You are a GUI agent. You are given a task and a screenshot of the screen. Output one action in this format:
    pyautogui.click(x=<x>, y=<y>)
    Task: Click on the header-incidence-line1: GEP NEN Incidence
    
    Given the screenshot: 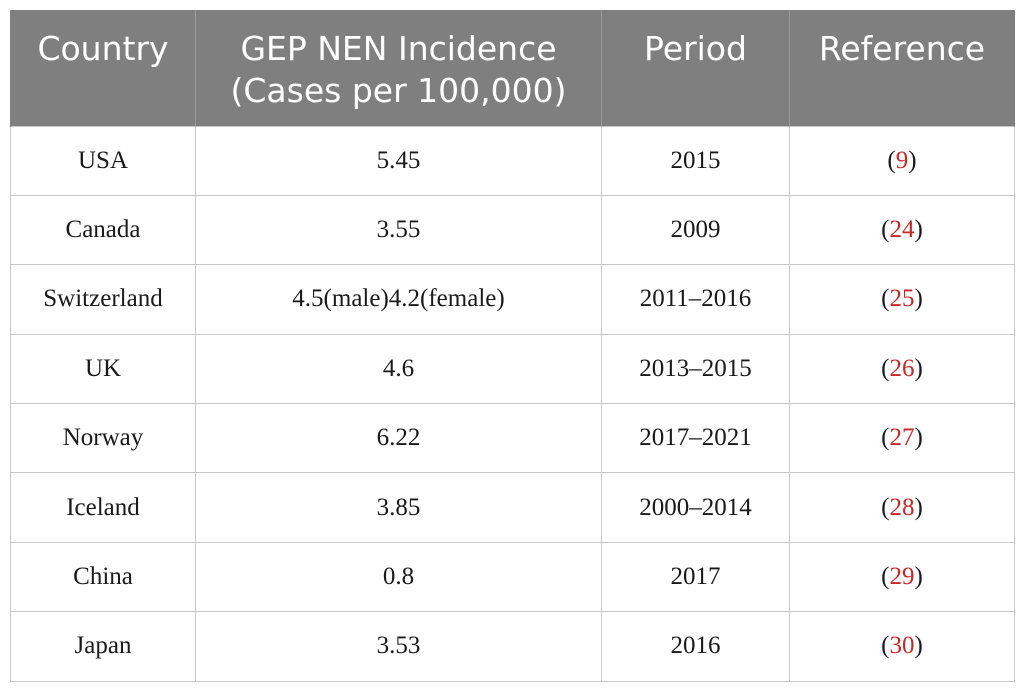 What is the action you would take?
    pyautogui.click(x=398, y=48)
    